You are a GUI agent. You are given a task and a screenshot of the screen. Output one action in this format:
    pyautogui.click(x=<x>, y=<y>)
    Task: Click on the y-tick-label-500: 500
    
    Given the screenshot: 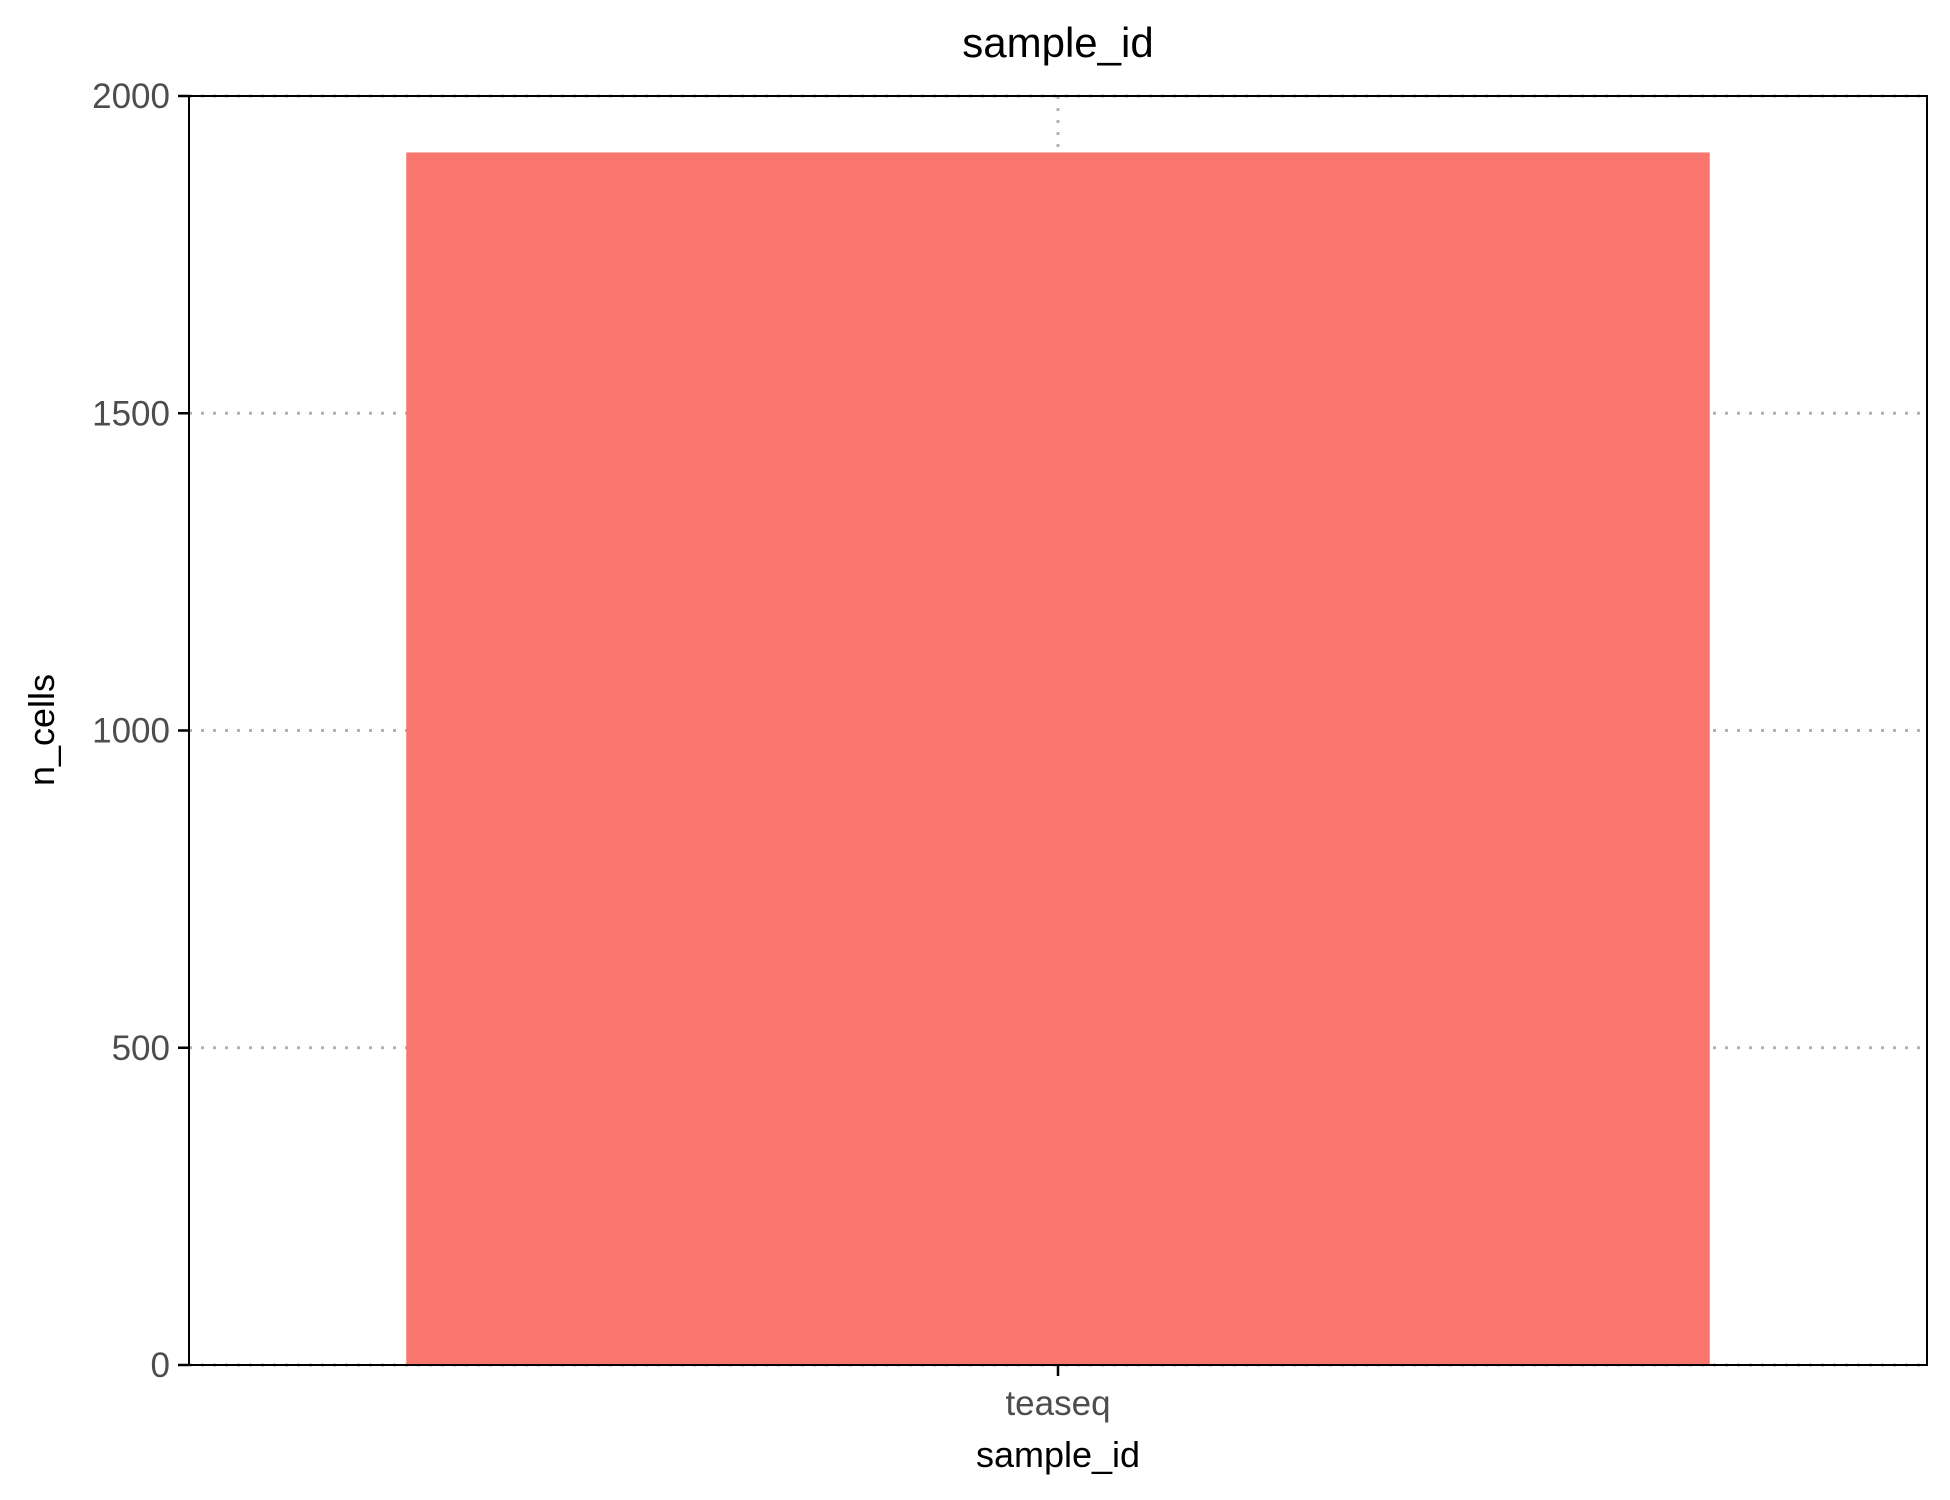 What is the action you would take?
    pyautogui.click(x=141, y=1048)
    